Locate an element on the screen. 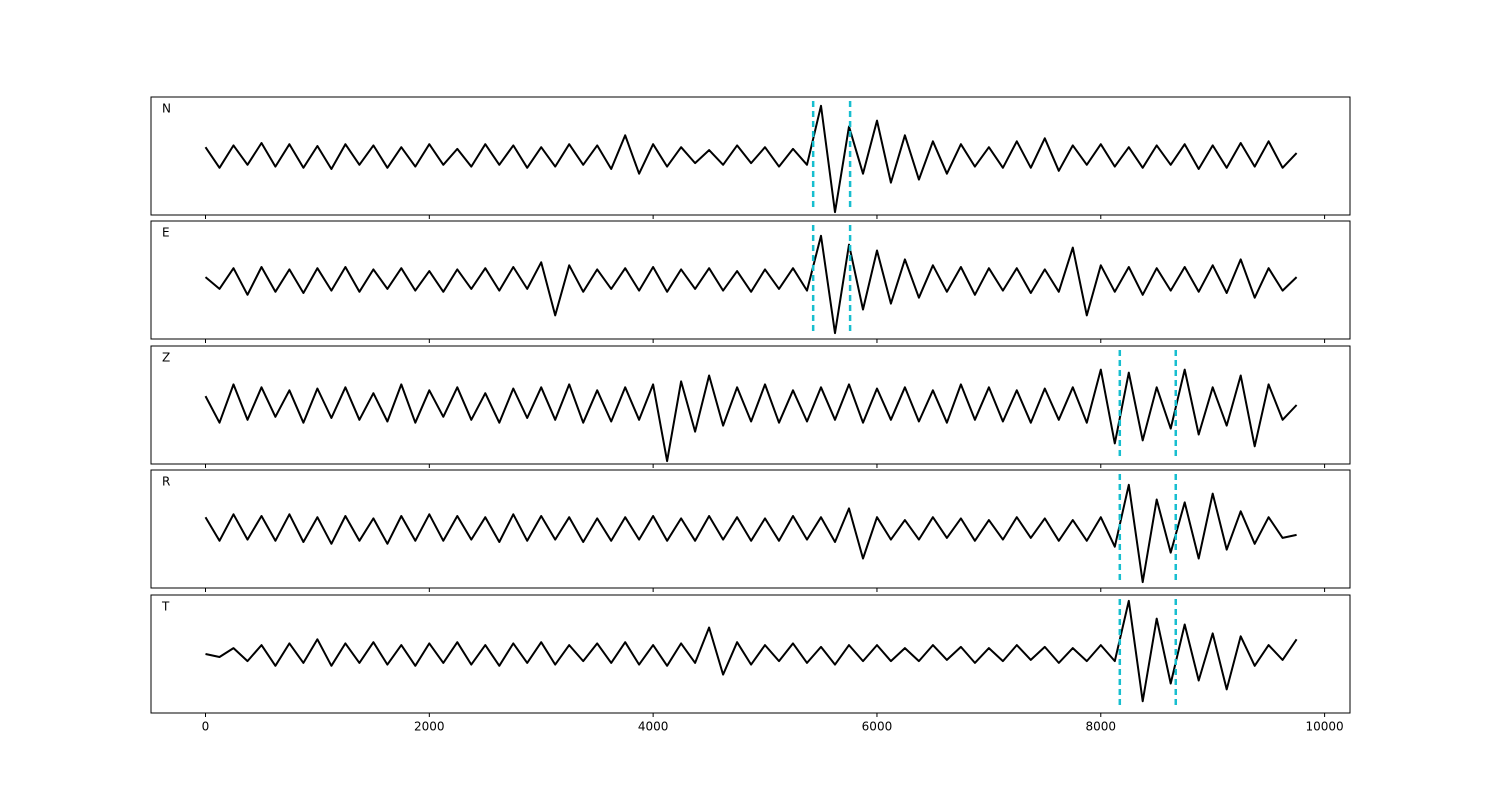 This screenshot has height=800, width=1500. panel-label: Z is located at coordinates (166, 358).